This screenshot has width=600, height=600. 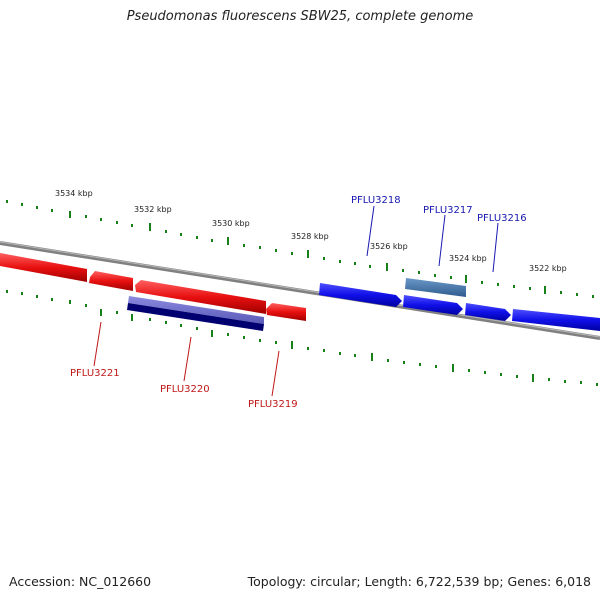 What do you see at coordinates (433, 305) in the screenshot?
I see `gene-arrow-pflu3217` at bounding box center [433, 305].